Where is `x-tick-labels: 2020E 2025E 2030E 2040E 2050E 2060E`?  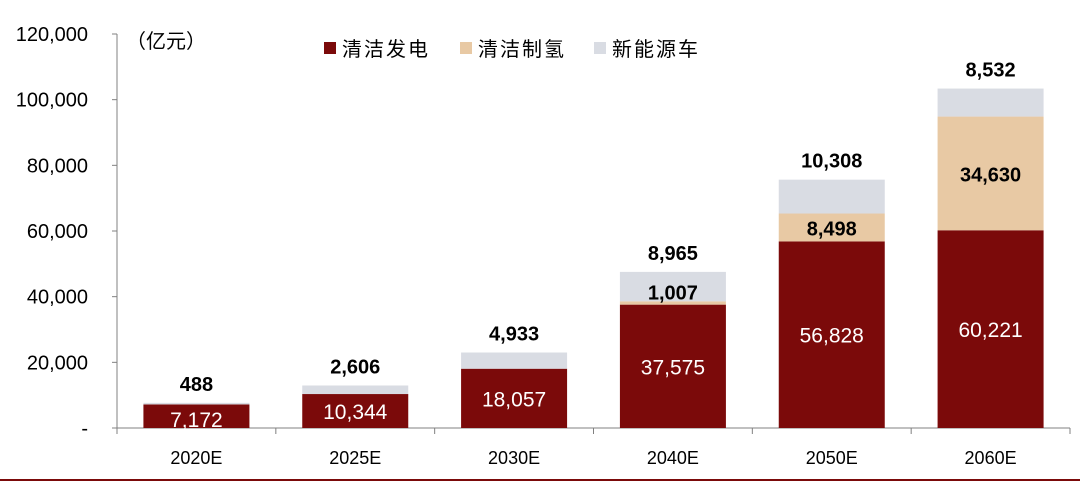
x-tick-labels: 2020E 2025E 2030E 2040E 2050E 2060E is located at coordinates (593, 448).